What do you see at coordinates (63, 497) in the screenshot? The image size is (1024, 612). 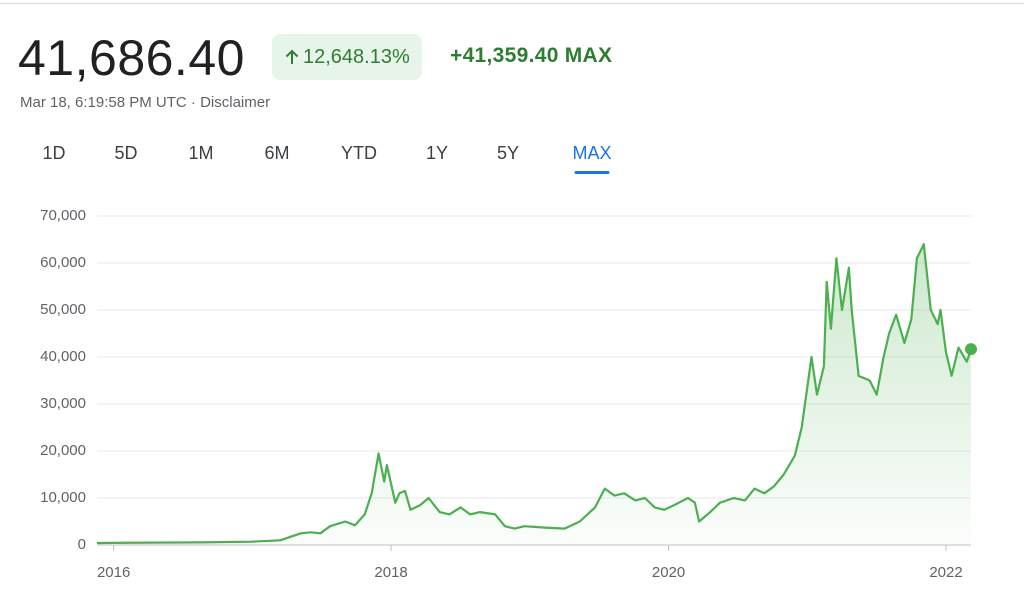 I see `y-tick-label: 10,000` at bounding box center [63, 497].